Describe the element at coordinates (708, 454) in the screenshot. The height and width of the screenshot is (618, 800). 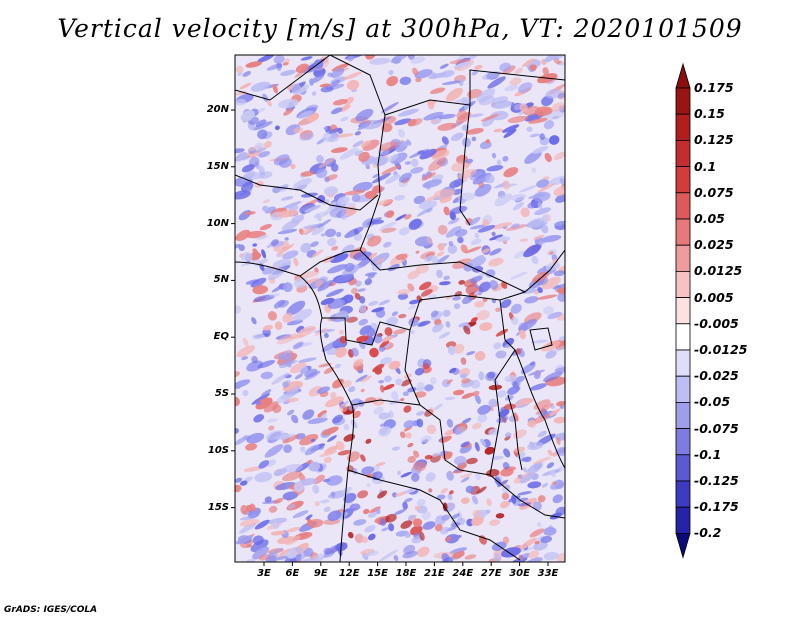
I see `colorbar-label: -0.1` at that location.